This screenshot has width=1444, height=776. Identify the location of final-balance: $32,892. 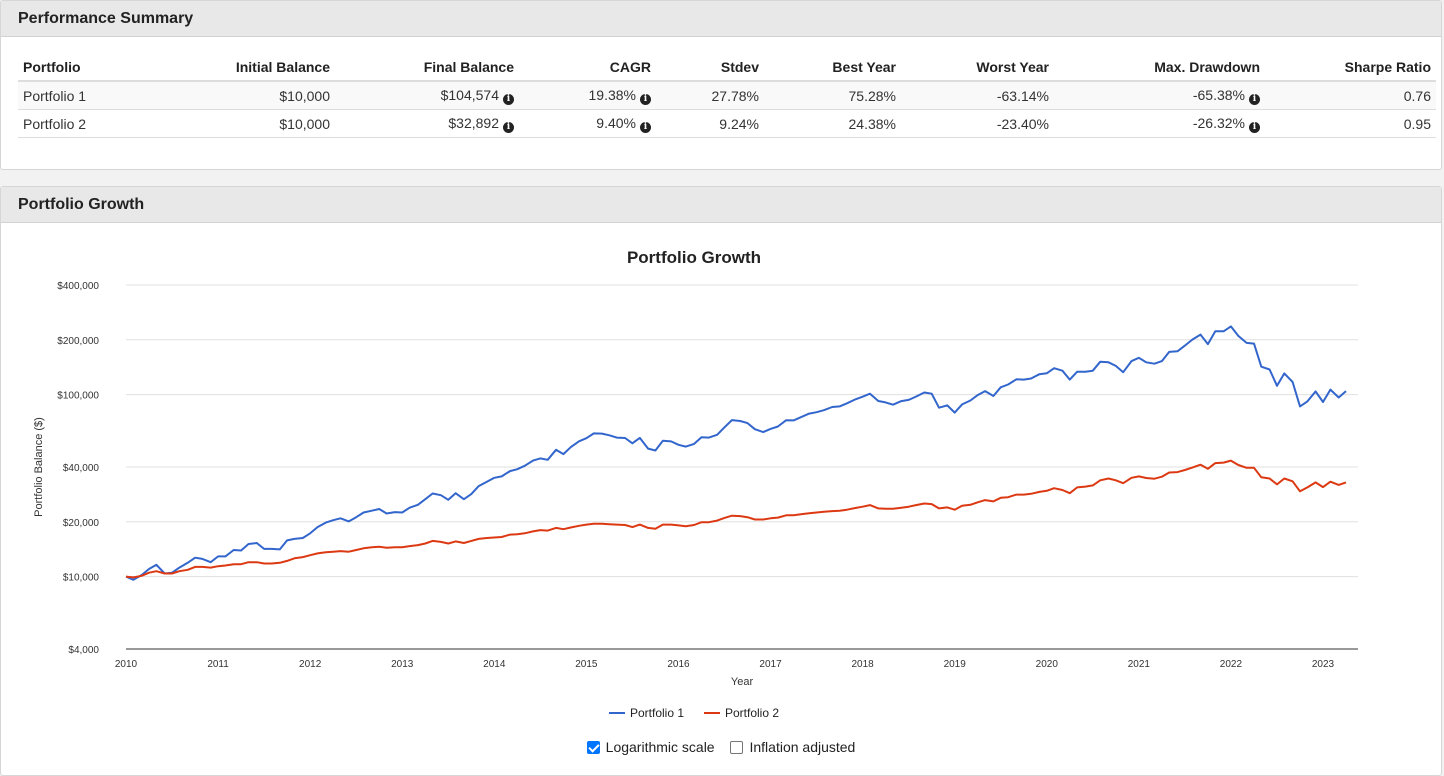
(473, 122).